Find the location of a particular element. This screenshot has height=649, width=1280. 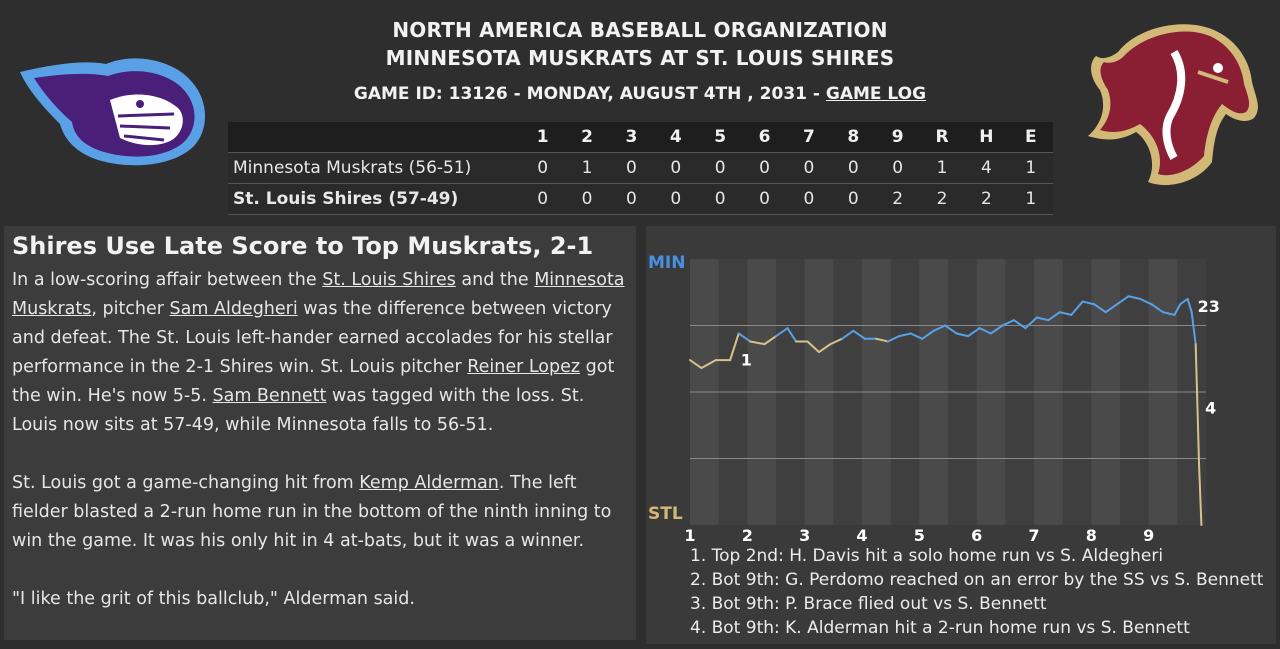

x-tick-label: 9 is located at coordinates (1148, 535).